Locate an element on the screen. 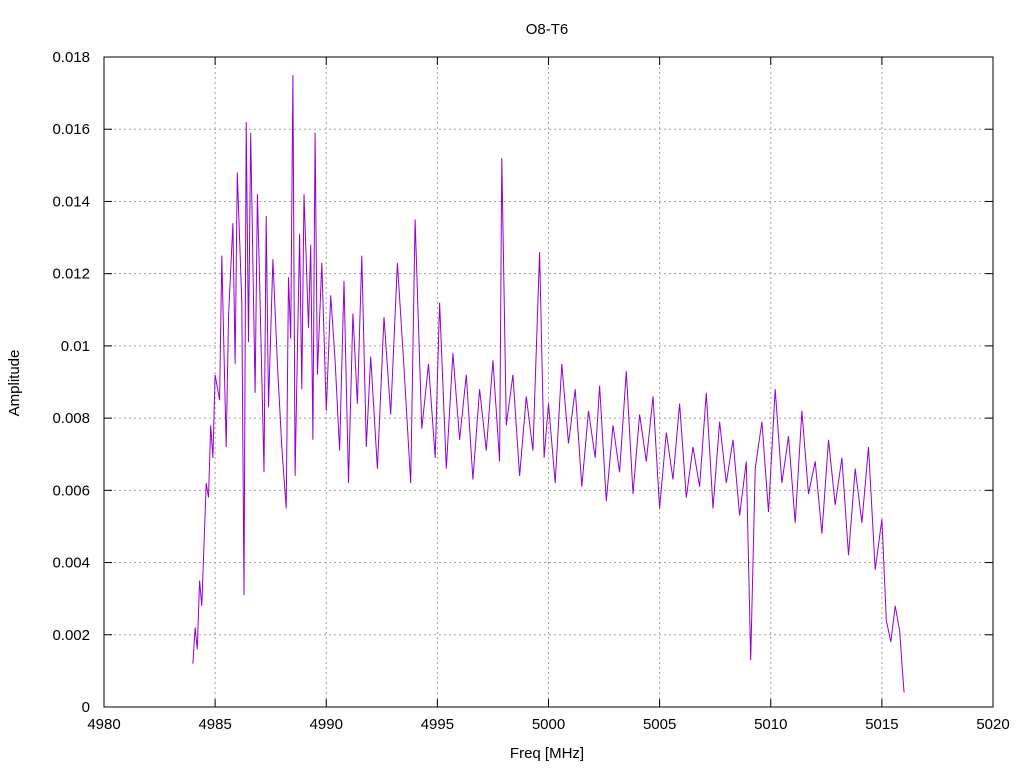 The width and height of the screenshot is (1024, 768). y-tick-label: 0.01 is located at coordinates (75, 346).